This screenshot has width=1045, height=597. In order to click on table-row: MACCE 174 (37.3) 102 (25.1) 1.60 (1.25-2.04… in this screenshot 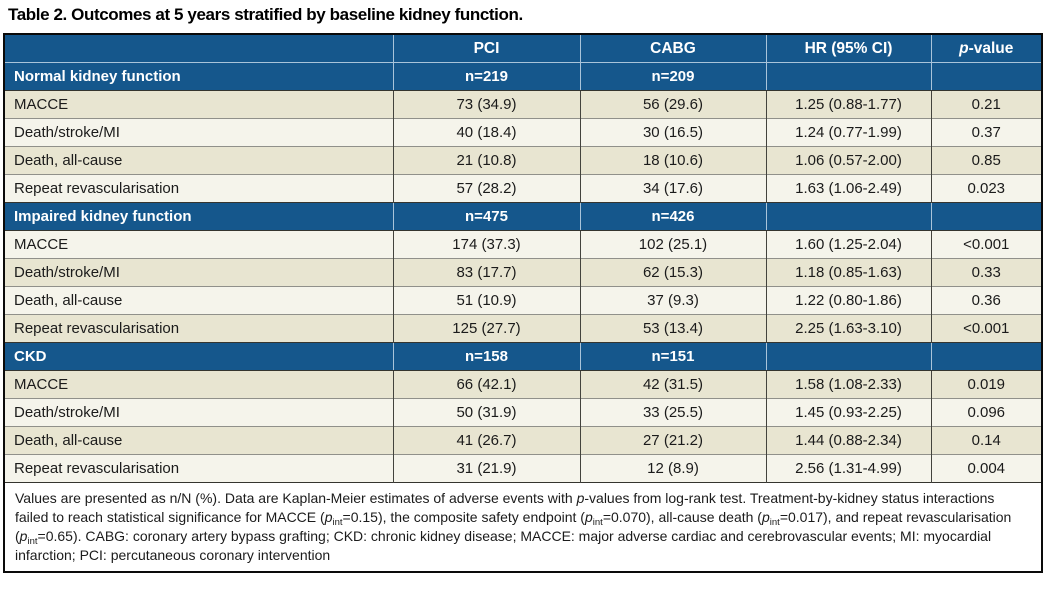, I will do `click(523, 244)`.